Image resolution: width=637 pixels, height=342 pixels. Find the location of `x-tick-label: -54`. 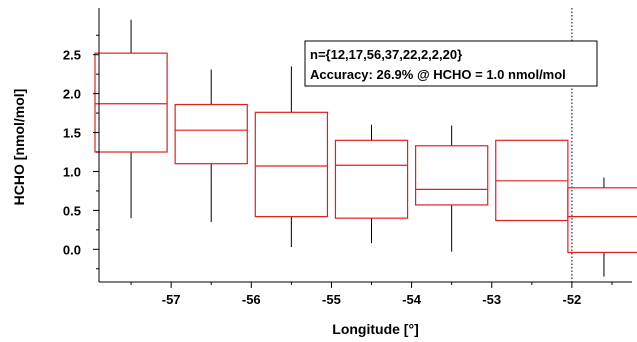

x-tick-label: -54 is located at coordinates (412, 299).